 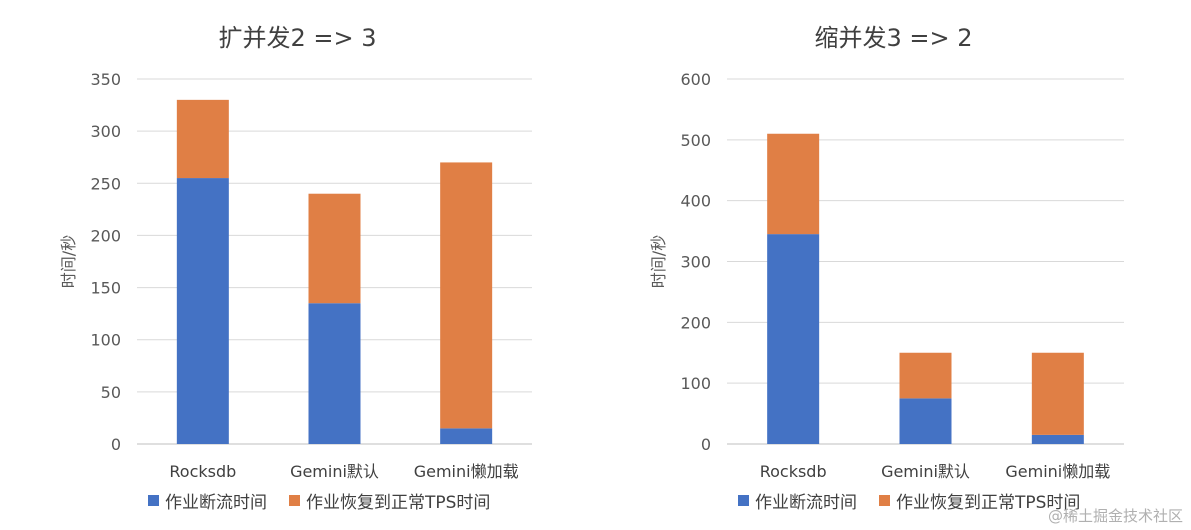 I want to click on y-tick-label: 350, so click(x=105, y=79).